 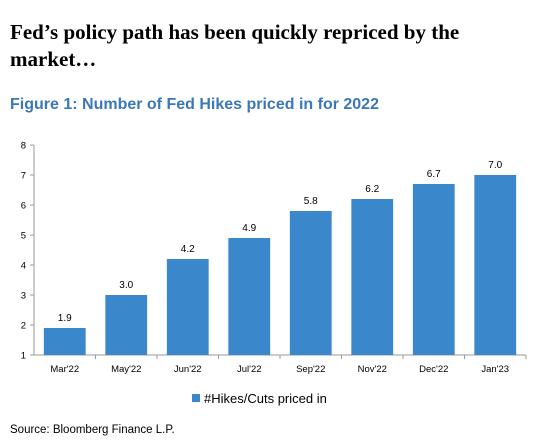 I want to click on legend-swatch, so click(x=196, y=398).